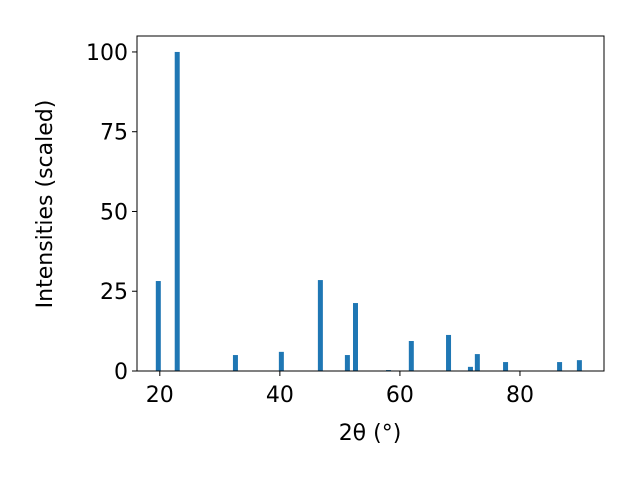  What do you see at coordinates (280, 395) in the screenshot?
I see `x-tick-label: 40` at bounding box center [280, 395].